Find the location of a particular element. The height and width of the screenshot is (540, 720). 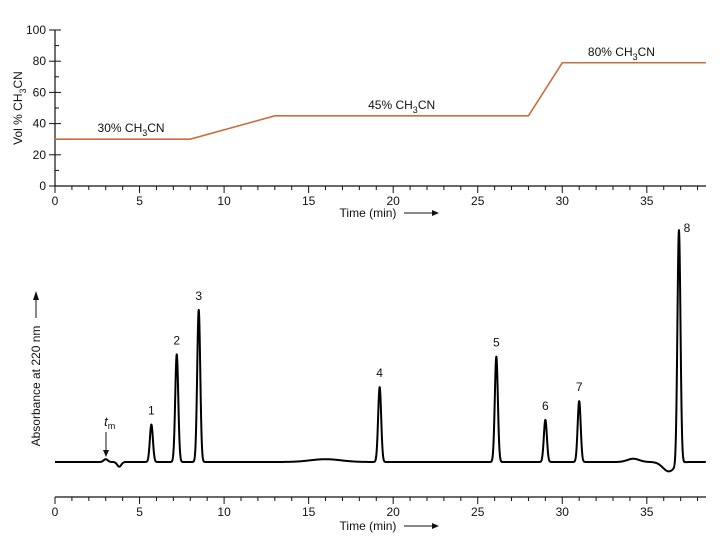

peak-label: 2 is located at coordinates (176, 340).